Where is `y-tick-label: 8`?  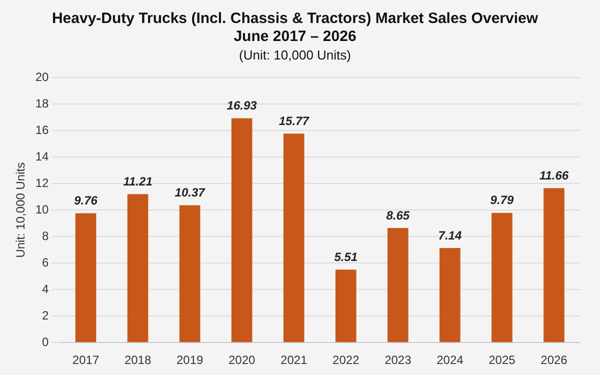
y-tick-label: 8 is located at coordinates (46, 235).